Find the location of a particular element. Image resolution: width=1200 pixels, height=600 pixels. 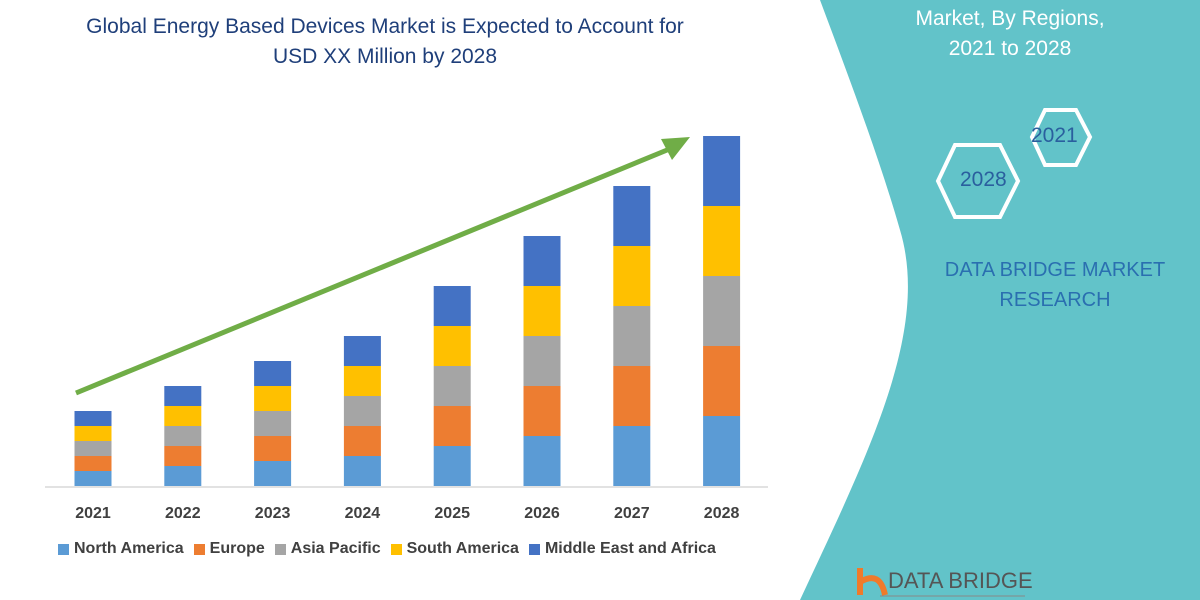

bar-segment-asia-pacific-2021 is located at coordinates (93, 448).